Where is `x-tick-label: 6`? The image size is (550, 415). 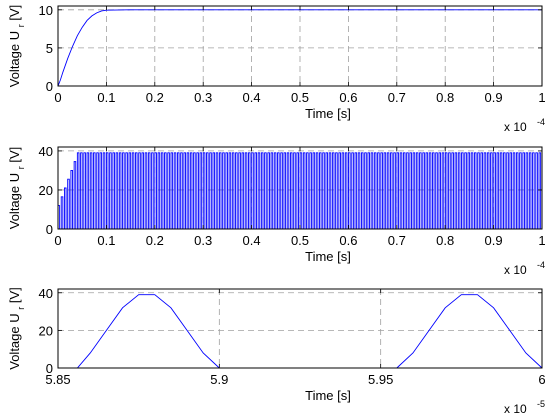 x-tick-label: 6 is located at coordinates (541, 379).